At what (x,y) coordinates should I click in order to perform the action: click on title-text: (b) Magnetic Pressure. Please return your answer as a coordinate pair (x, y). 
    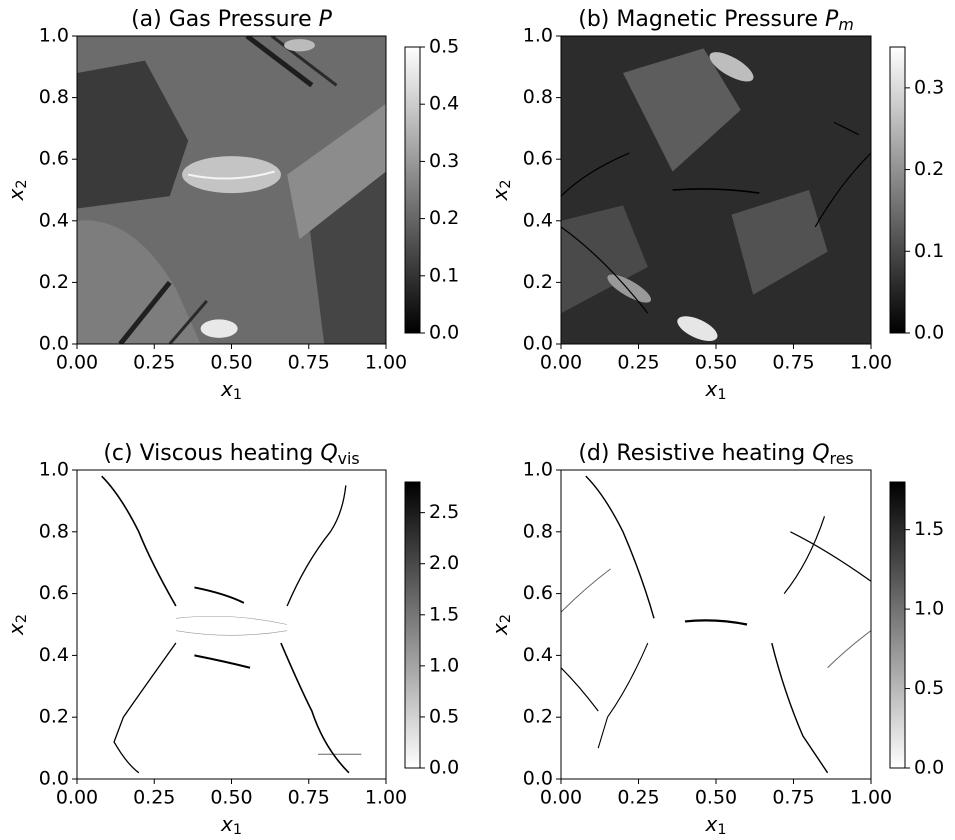
    Looking at the image, I should click on (698, 19).